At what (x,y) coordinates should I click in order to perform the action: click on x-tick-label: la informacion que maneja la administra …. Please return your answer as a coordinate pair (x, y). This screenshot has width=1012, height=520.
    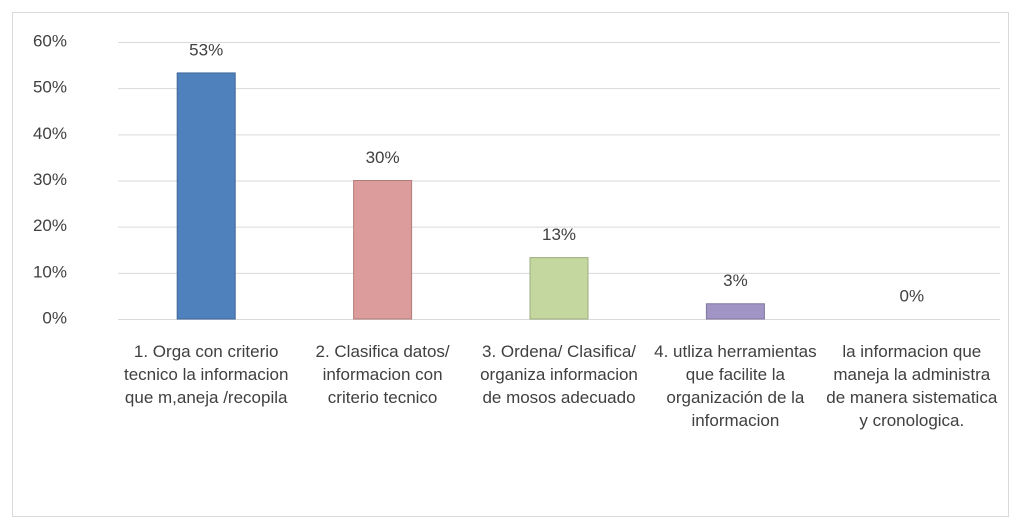
    Looking at the image, I should click on (912, 386).